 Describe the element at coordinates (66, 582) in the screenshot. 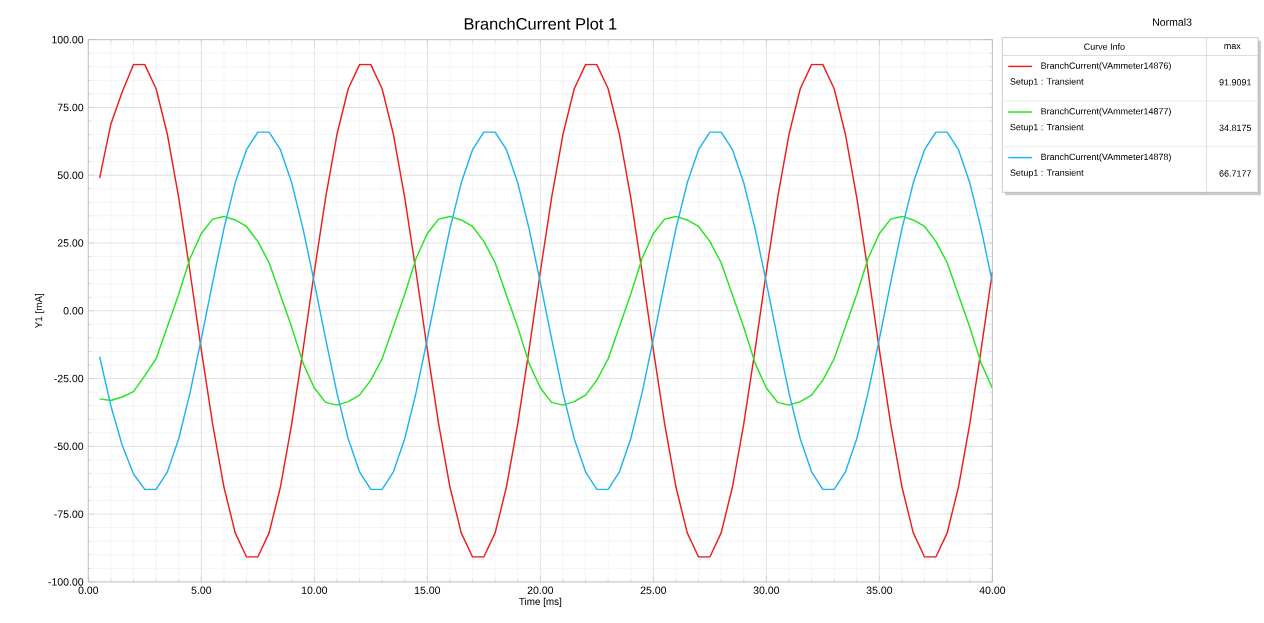

I see `y-tick-label: -100.00` at that location.